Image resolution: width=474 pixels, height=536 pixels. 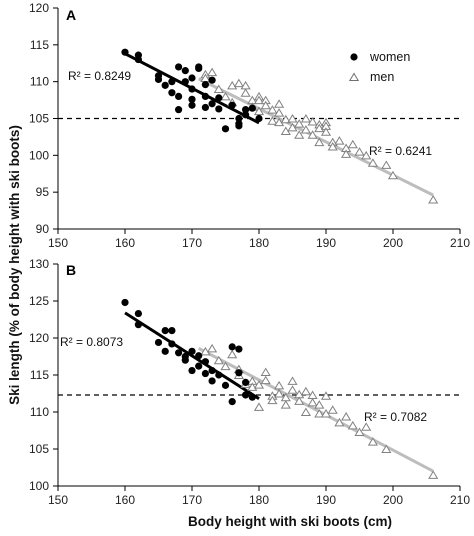 I want to click on panel-b-x-tick-label: 190, so click(x=326, y=500).